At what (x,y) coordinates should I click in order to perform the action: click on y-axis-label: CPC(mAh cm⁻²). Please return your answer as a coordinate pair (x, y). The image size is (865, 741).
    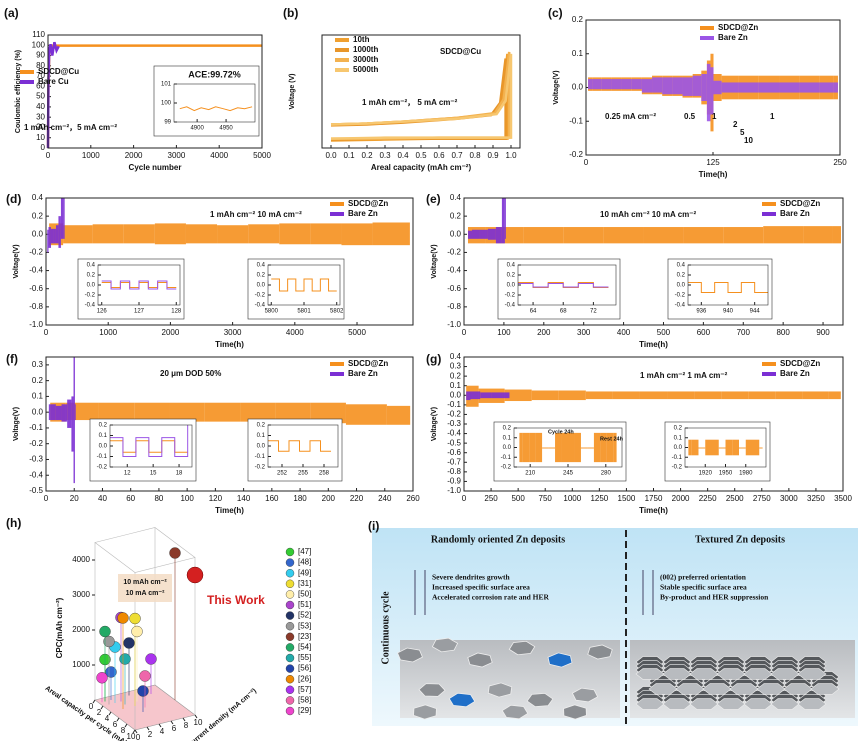
    Looking at the image, I should click on (59, 627).